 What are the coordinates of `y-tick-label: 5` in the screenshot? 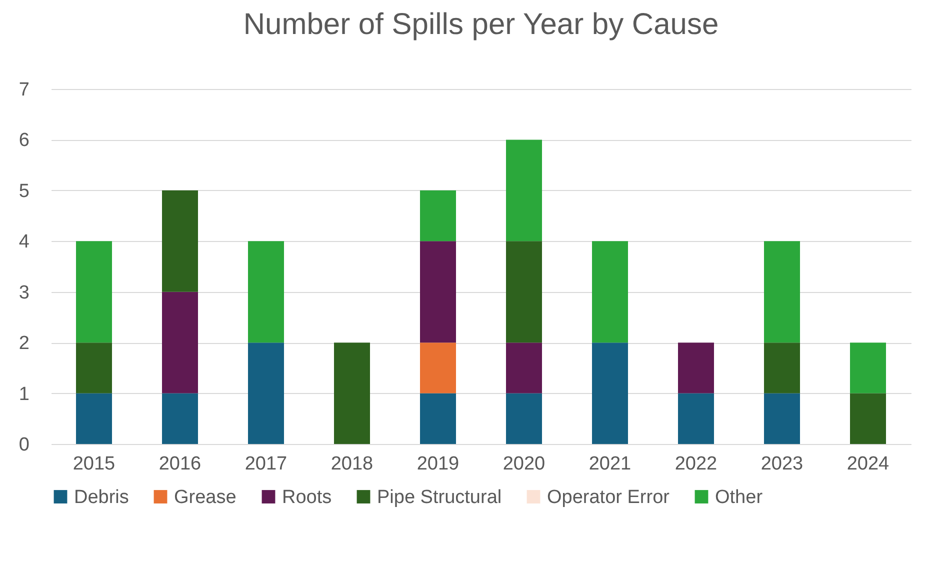 It's located at (24, 191).